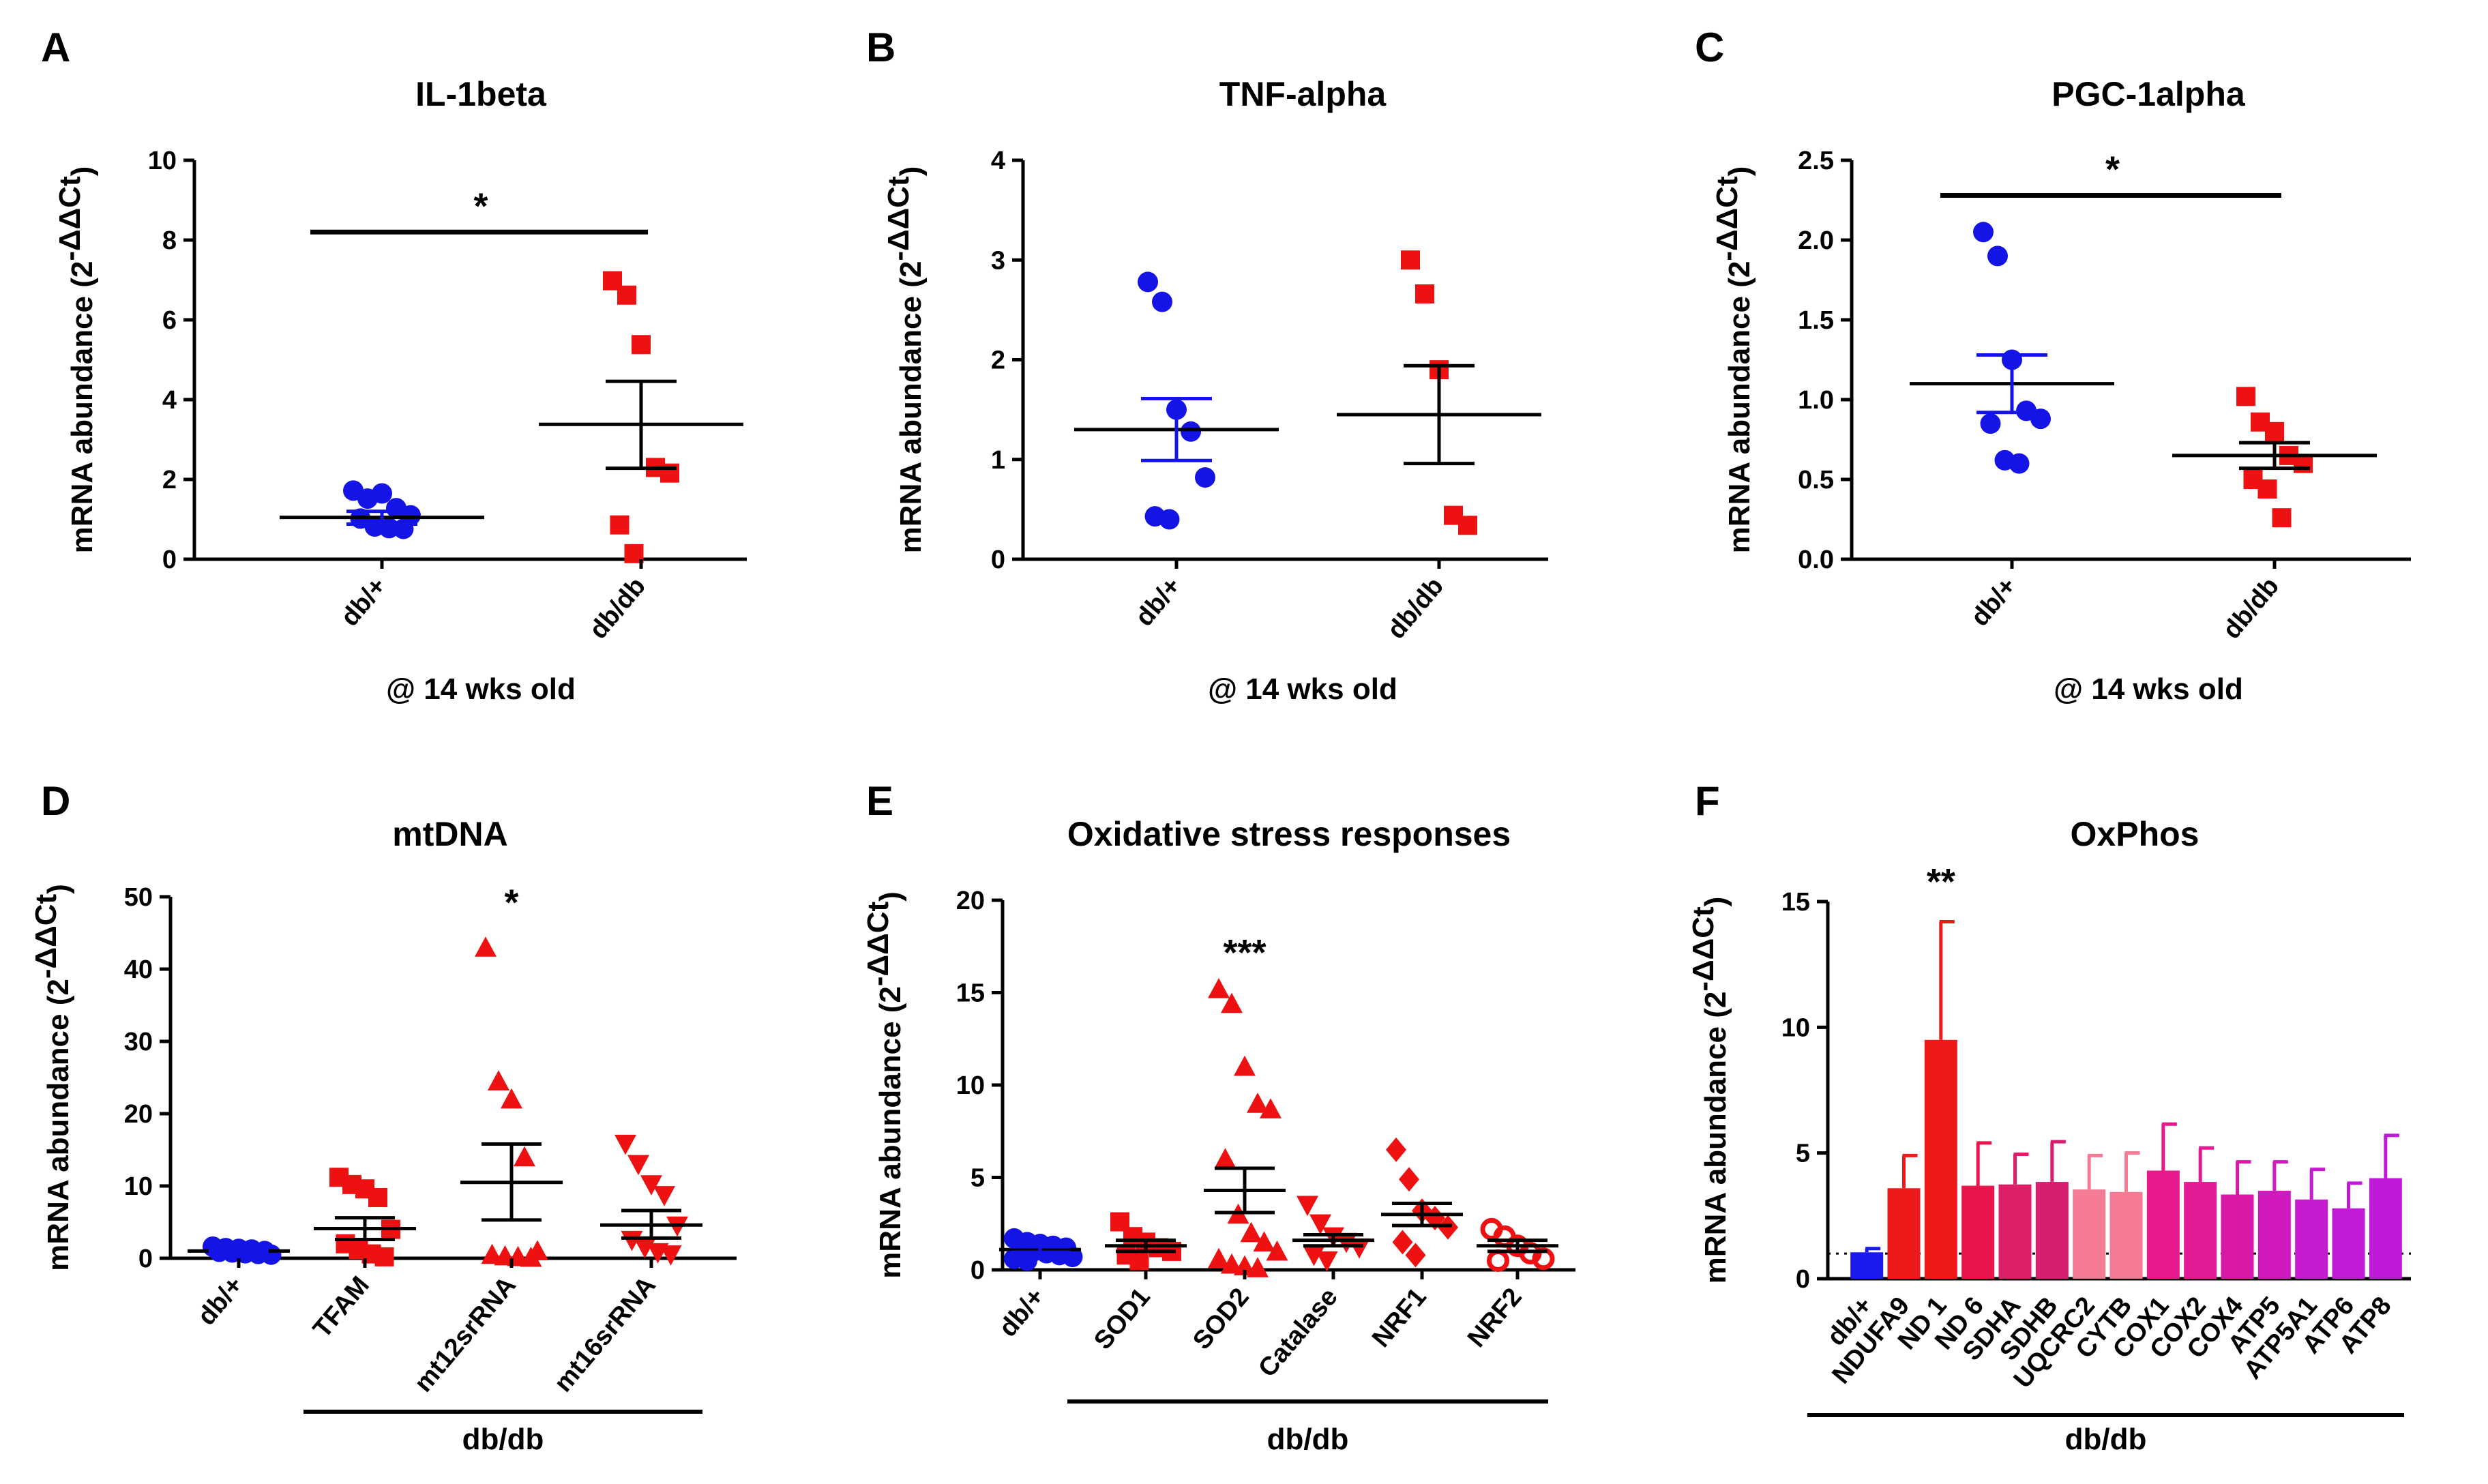 Image resolution: width=2488 pixels, height=1484 pixels. I want to click on chart-title: mtDNA, so click(449, 834).